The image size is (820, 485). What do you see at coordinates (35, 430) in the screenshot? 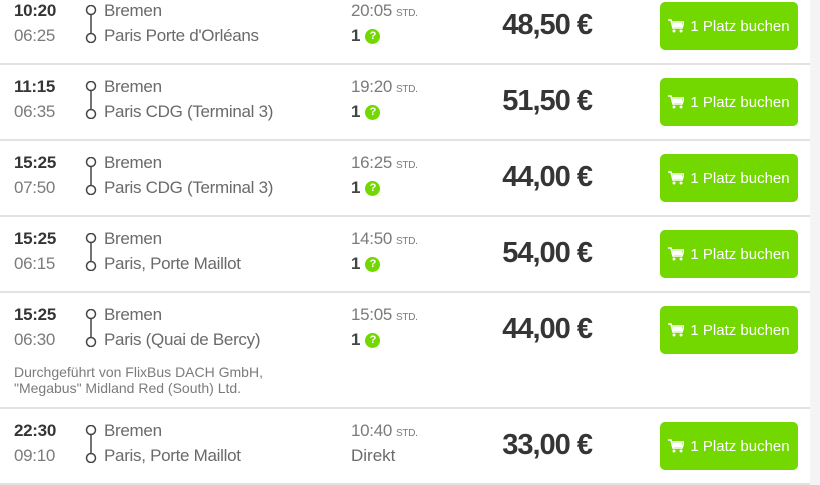
I see `departure-time: 22:30` at bounding box center [35, 430].